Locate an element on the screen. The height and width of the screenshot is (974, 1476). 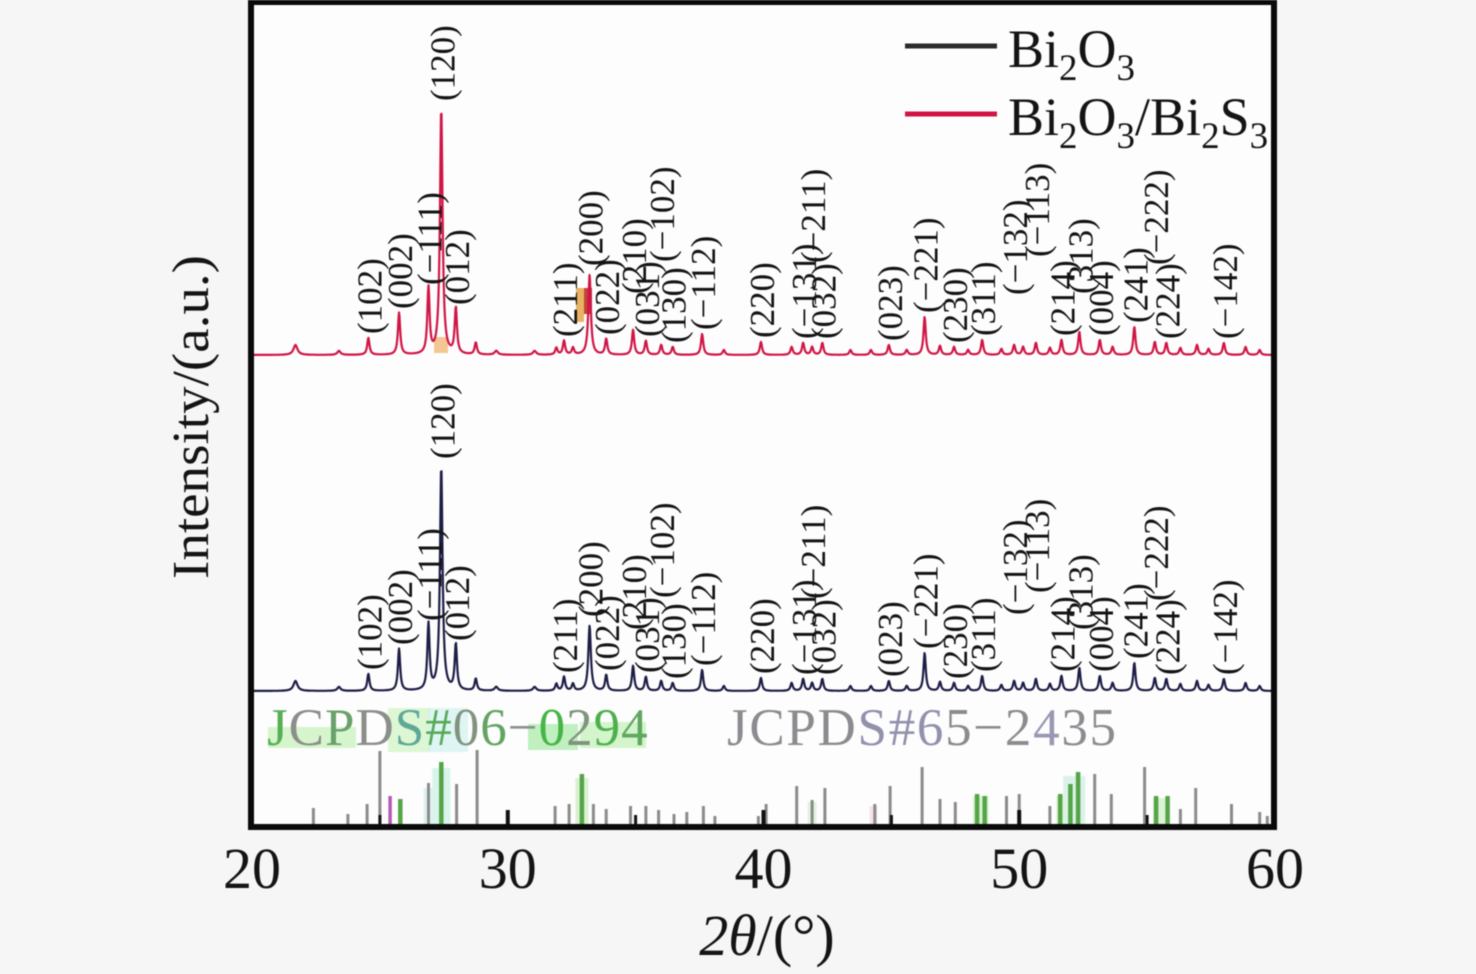
svg-text: 60 is located at coordinates (1275, 868).